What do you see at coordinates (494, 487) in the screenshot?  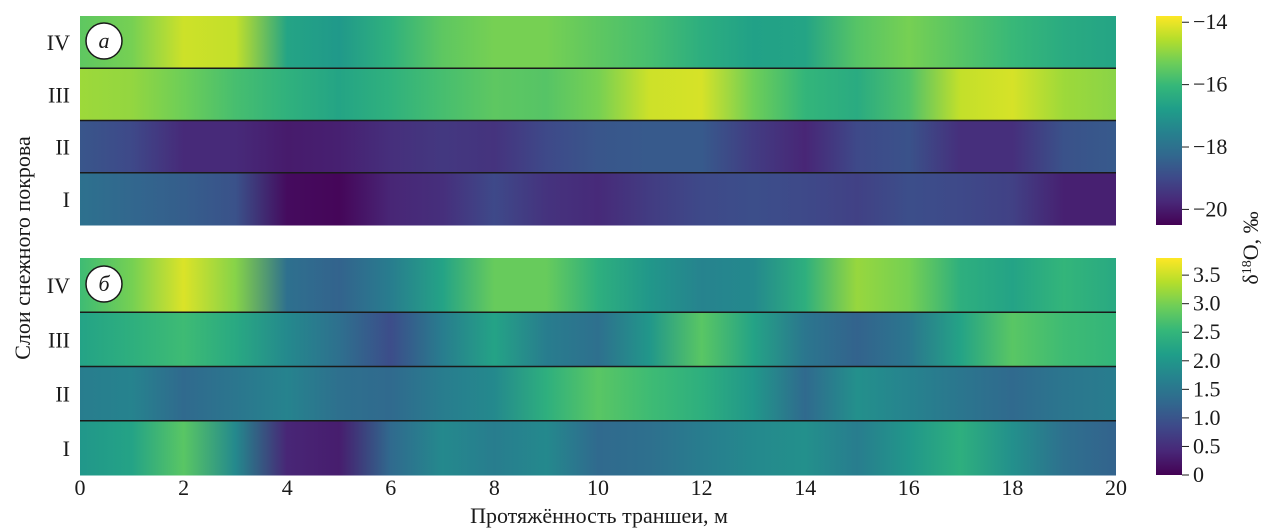 I see `x-tick-label: 8` at bounding box center [494, 487].